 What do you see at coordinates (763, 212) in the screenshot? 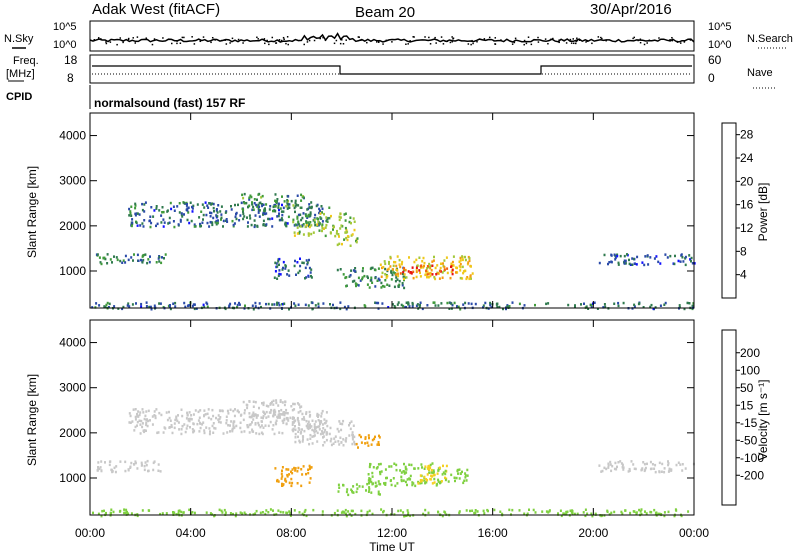
I see `power-cbar-label: Power [dB]` at bounding box center [763, 212].